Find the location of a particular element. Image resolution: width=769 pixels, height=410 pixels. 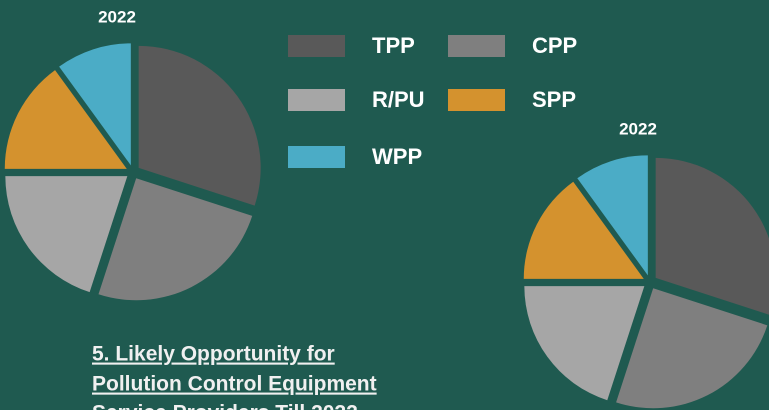

heading-line: 5. Likely Opportunity for is located at coordinates (213, 354).